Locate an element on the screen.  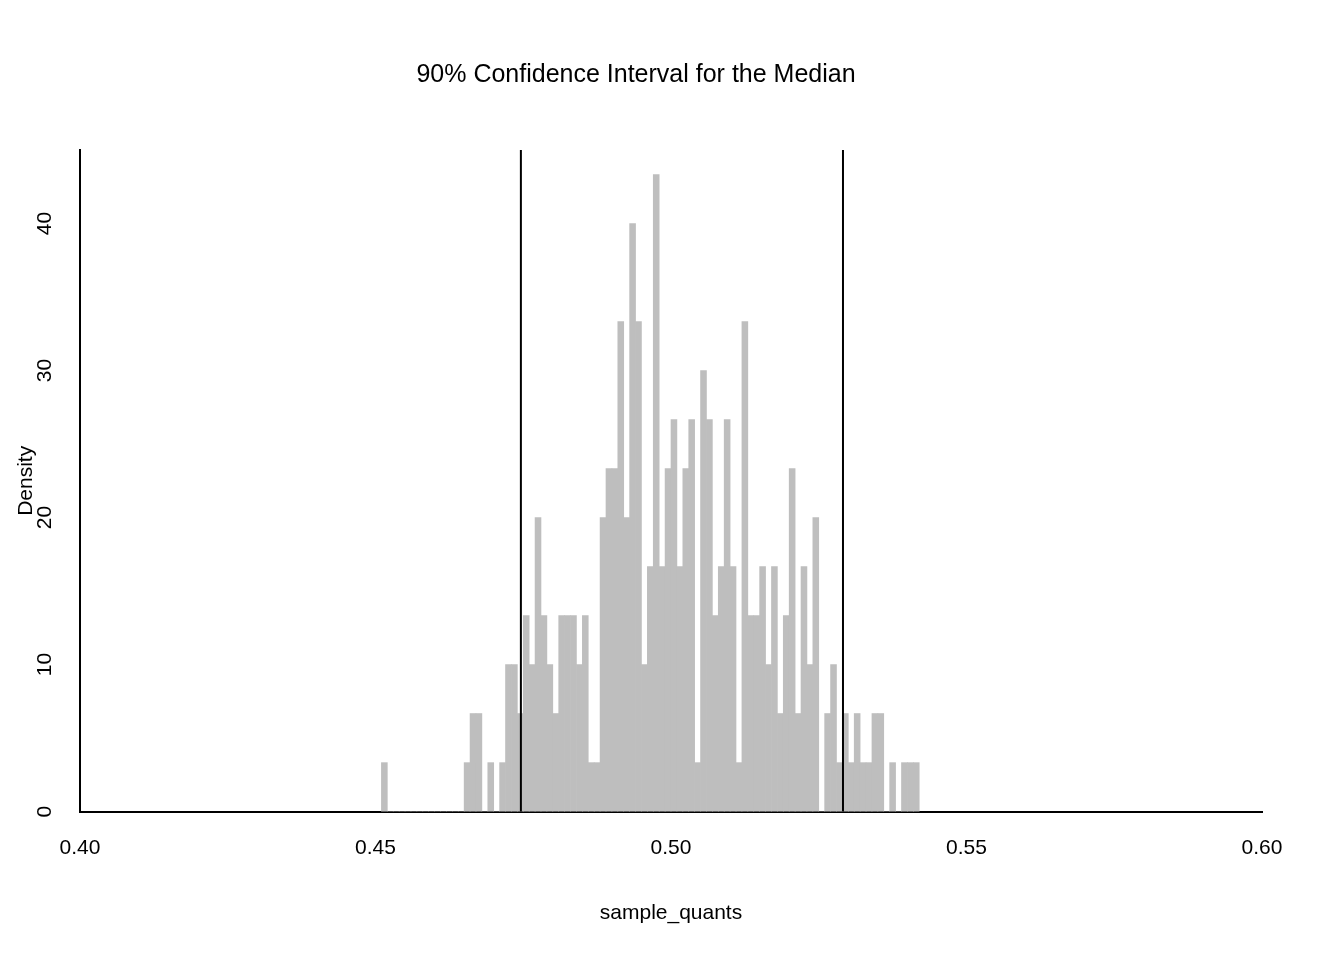
chart-title: 90% Confidence Interval for the Median is located at coordinates (636, 72).